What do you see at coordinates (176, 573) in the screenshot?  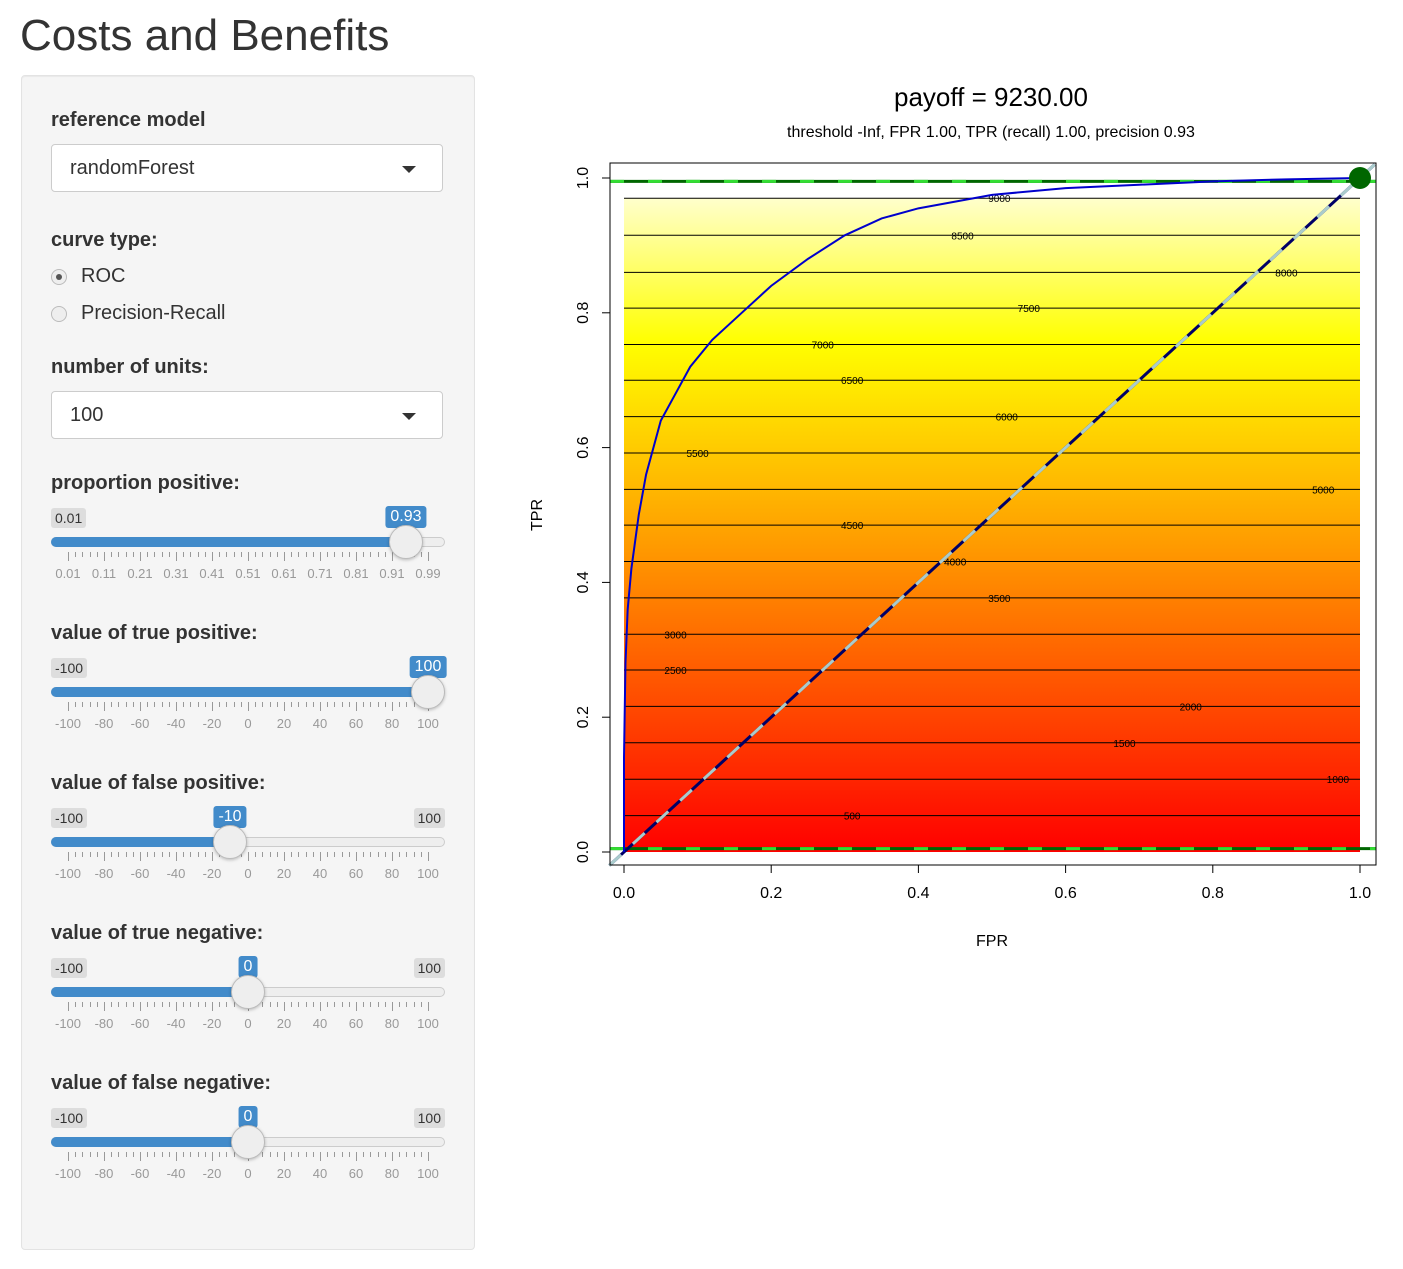 I see `slider-tick-label: 0.31` at bounding box center [176, 573].